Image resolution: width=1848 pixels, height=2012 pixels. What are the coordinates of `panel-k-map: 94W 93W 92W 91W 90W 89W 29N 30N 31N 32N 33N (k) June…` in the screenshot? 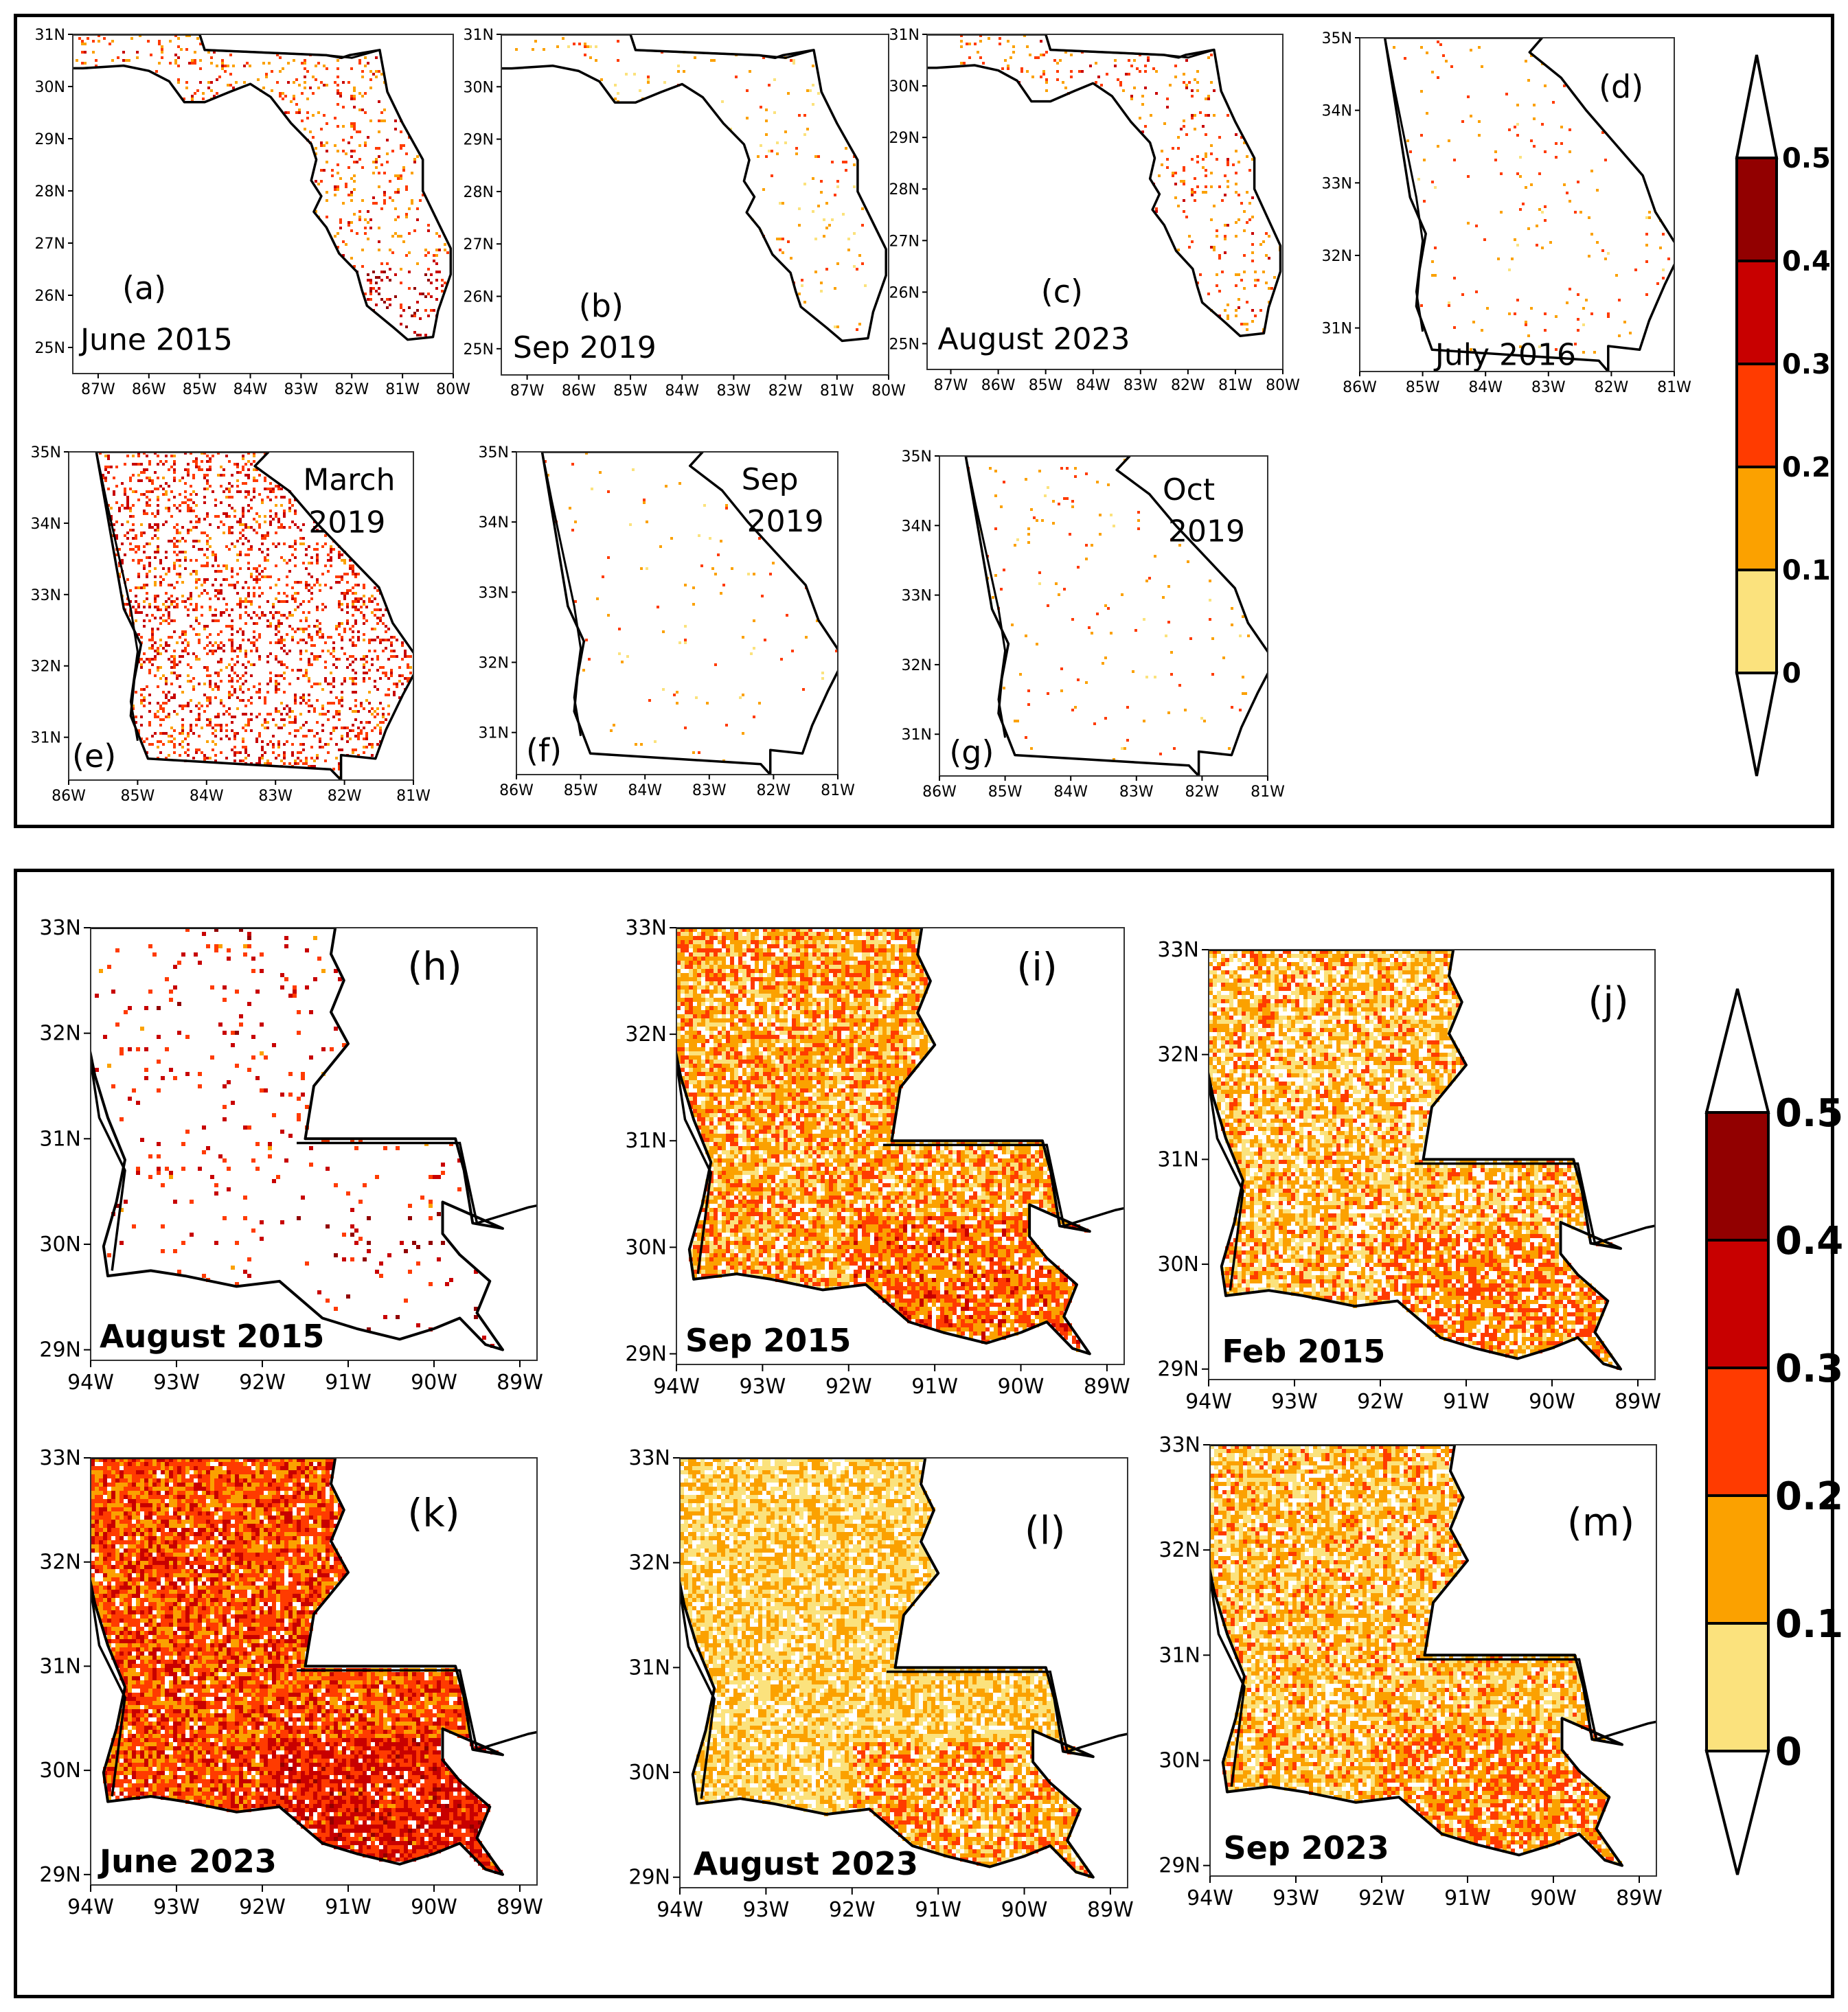 It's located at (291, 1682).